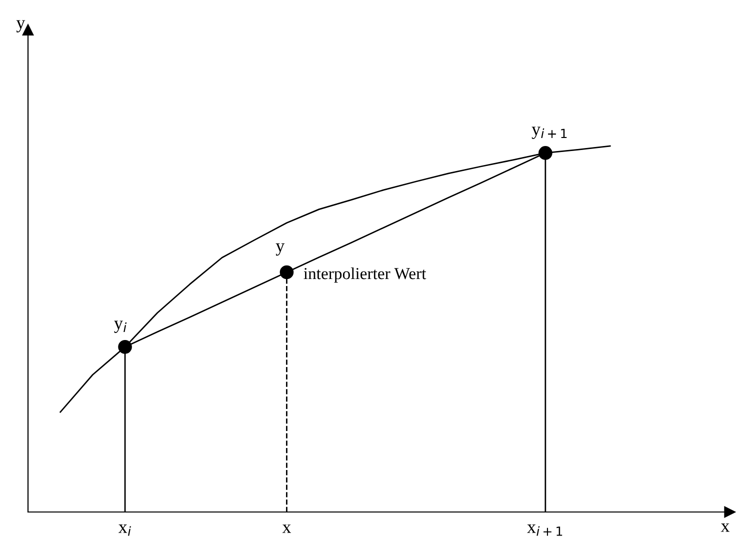 This screenshot has width=741, height=541. What do you see at coordinates (287, 528) in the screenshot?
I see `x-tick-label: x` at bounding box center [287, 528].